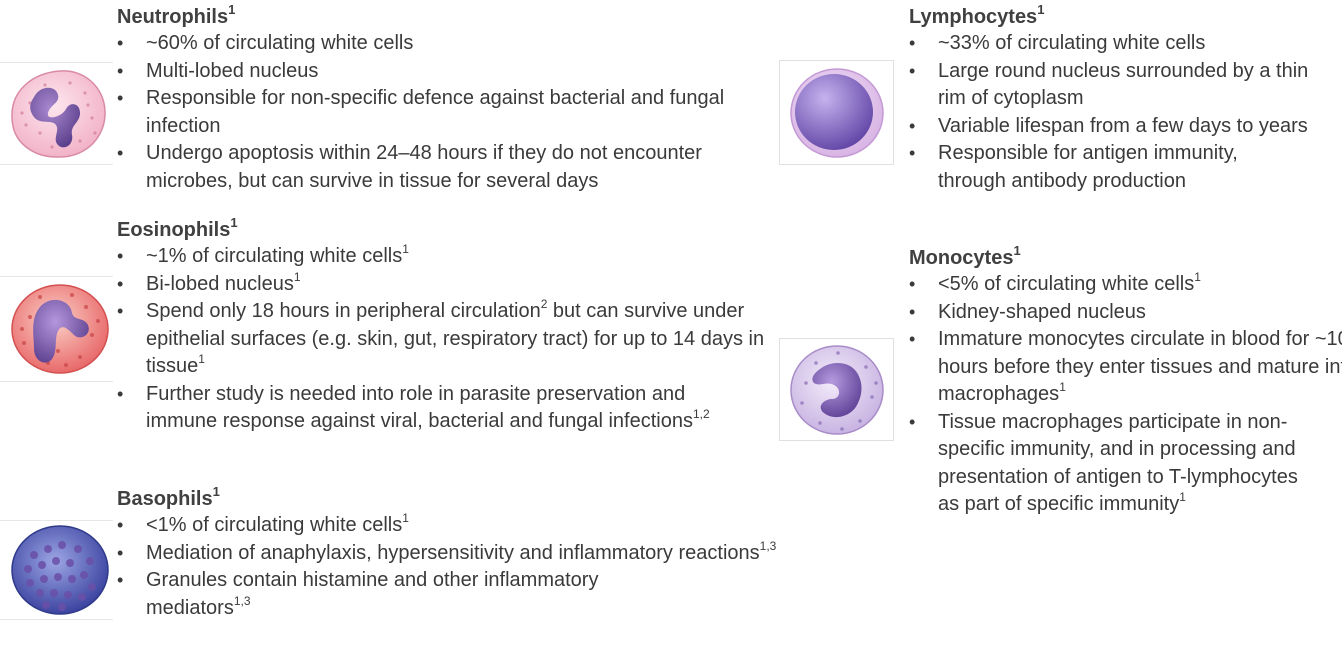 Image resolution: width=1342 pixels, height=661 pixels. I want to click on eosinophils-title: Eosinophils1, so click(177, 228).